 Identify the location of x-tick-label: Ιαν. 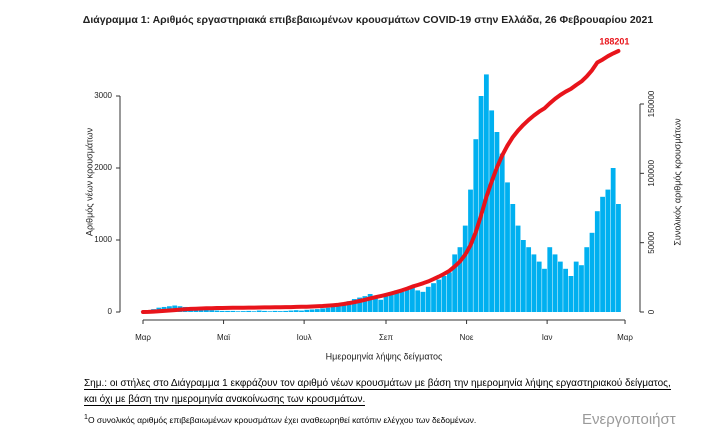
(547, 337).